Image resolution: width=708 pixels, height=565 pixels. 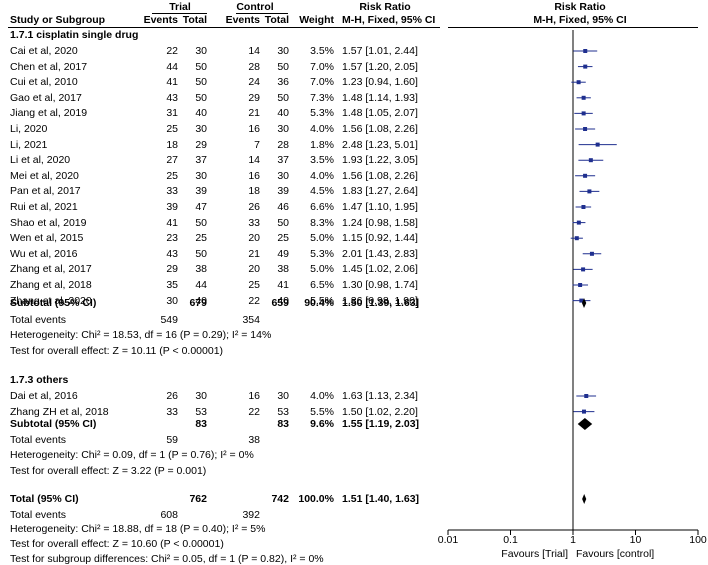 I want to click on study-risk-ratio: 1.57 [1.20, 2.05], so click(x=380, y=66).